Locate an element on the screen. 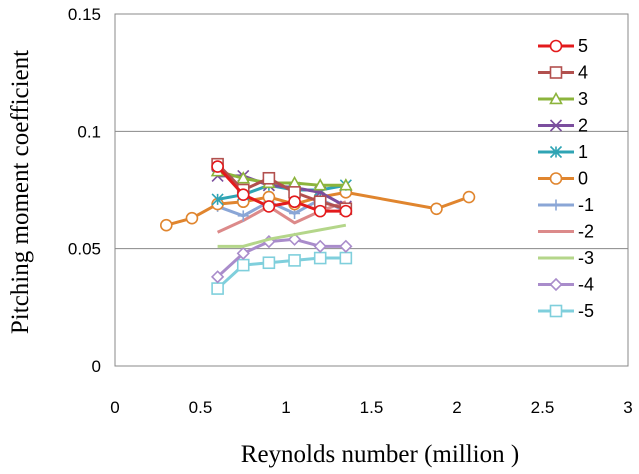 The width and height of the screenshot is (639, 474). x-tick-label: 1.5 is located at coordinates (372, 407).